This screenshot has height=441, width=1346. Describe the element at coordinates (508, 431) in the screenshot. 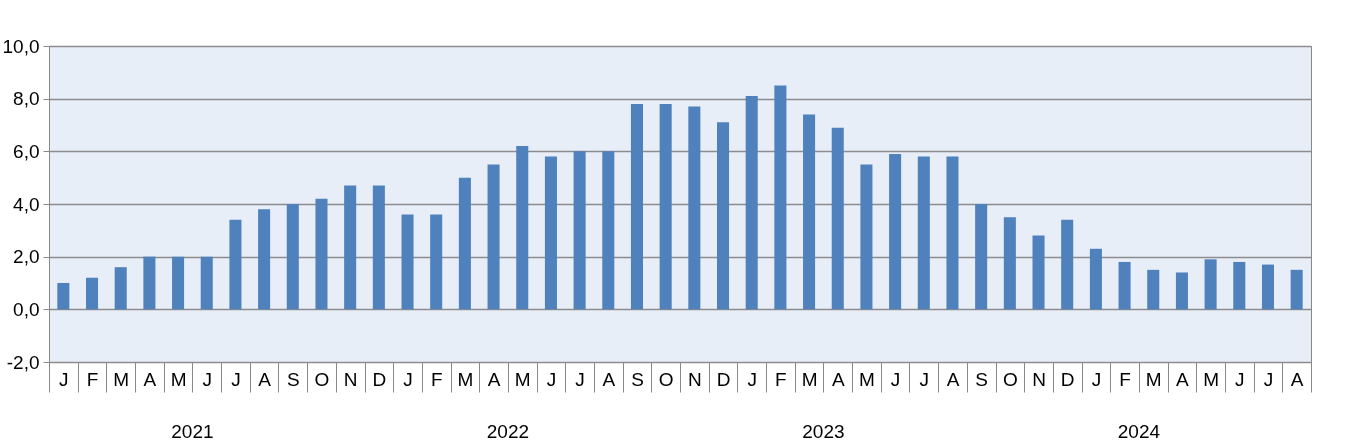

I see `text: 2022` at that location.